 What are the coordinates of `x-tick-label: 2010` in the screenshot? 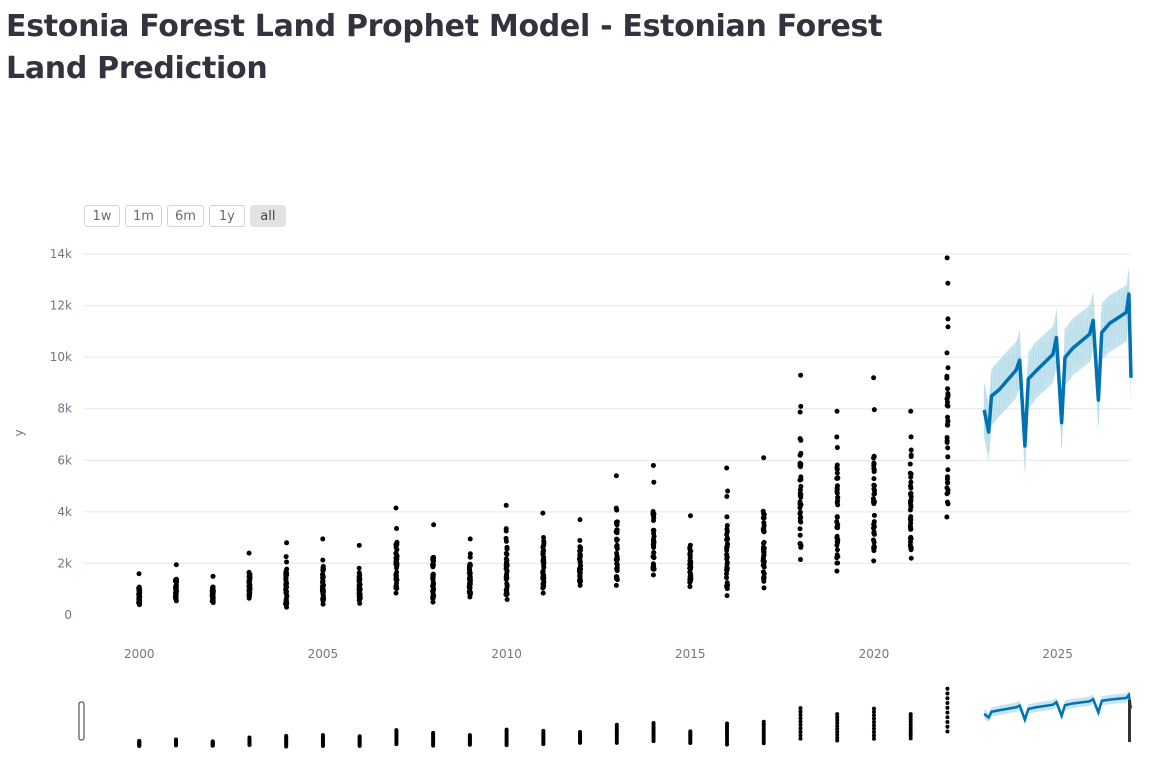 It's located at (506, 654).